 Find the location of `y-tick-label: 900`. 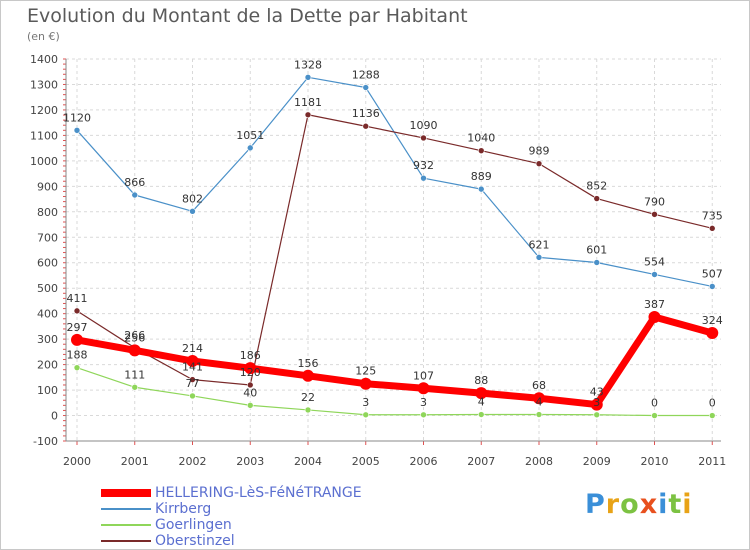

y-tick-label: 900 is located at coordinates (47, 186).